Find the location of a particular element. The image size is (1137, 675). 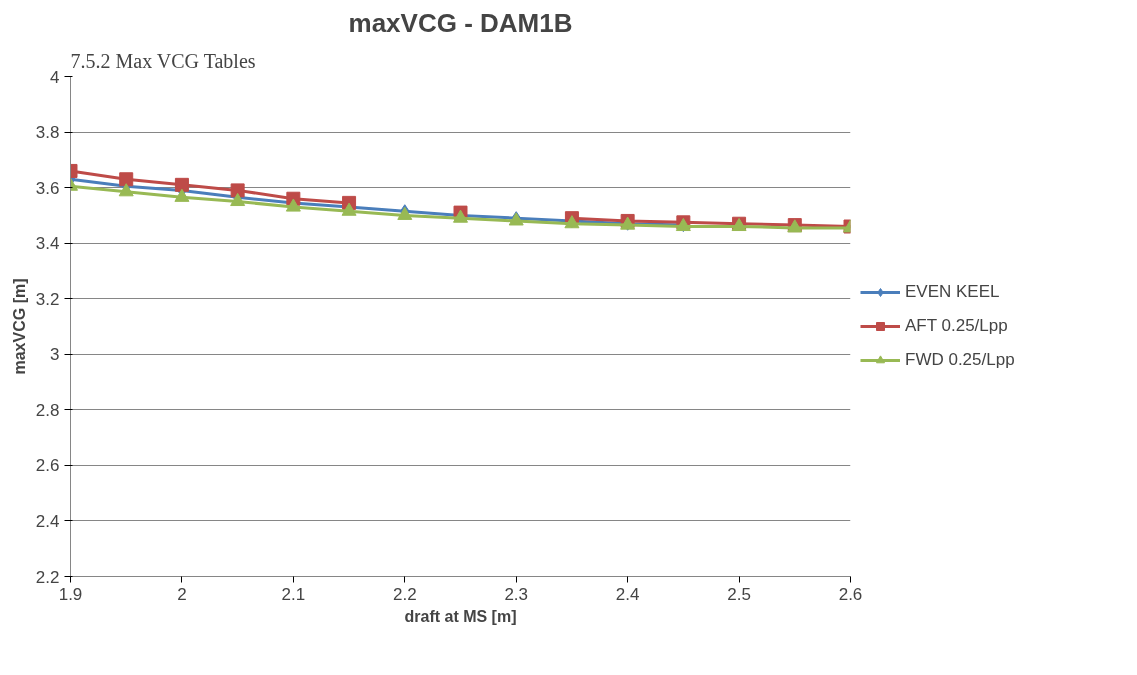

y-tick-label: 2.4 is located at coordinates (47, 521).